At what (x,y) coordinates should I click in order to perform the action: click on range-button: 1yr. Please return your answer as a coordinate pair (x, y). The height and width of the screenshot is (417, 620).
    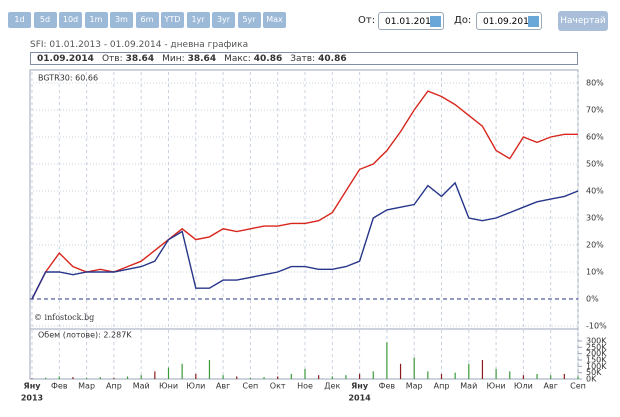
    Looking at the image, I should click on (198, 20).